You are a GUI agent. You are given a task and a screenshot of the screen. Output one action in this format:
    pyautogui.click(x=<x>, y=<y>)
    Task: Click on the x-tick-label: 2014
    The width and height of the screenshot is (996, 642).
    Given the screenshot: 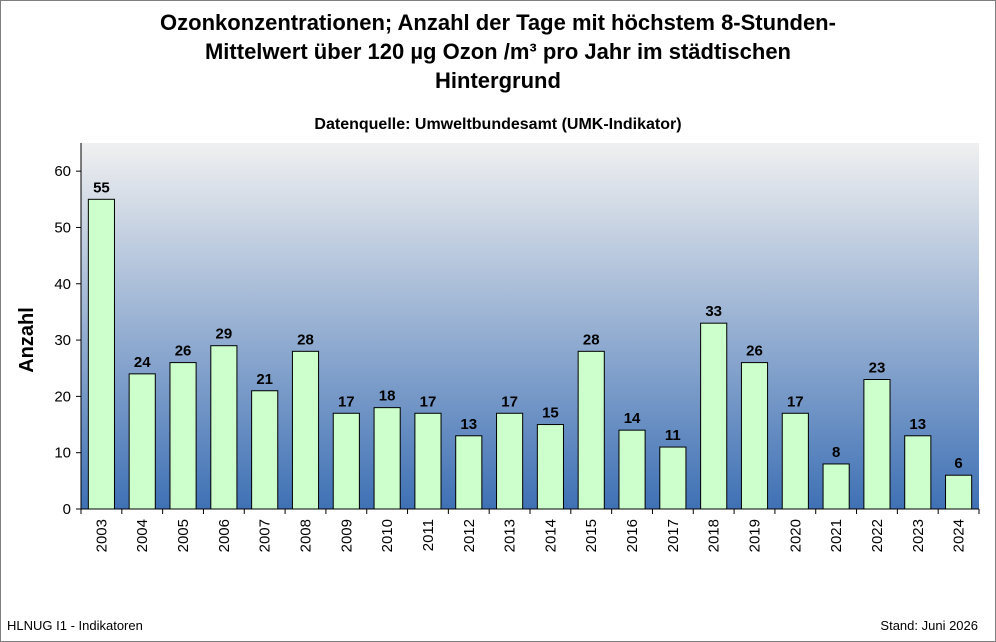 What is the action you would take?
    pyautogui.click(x=550, y=535)
    